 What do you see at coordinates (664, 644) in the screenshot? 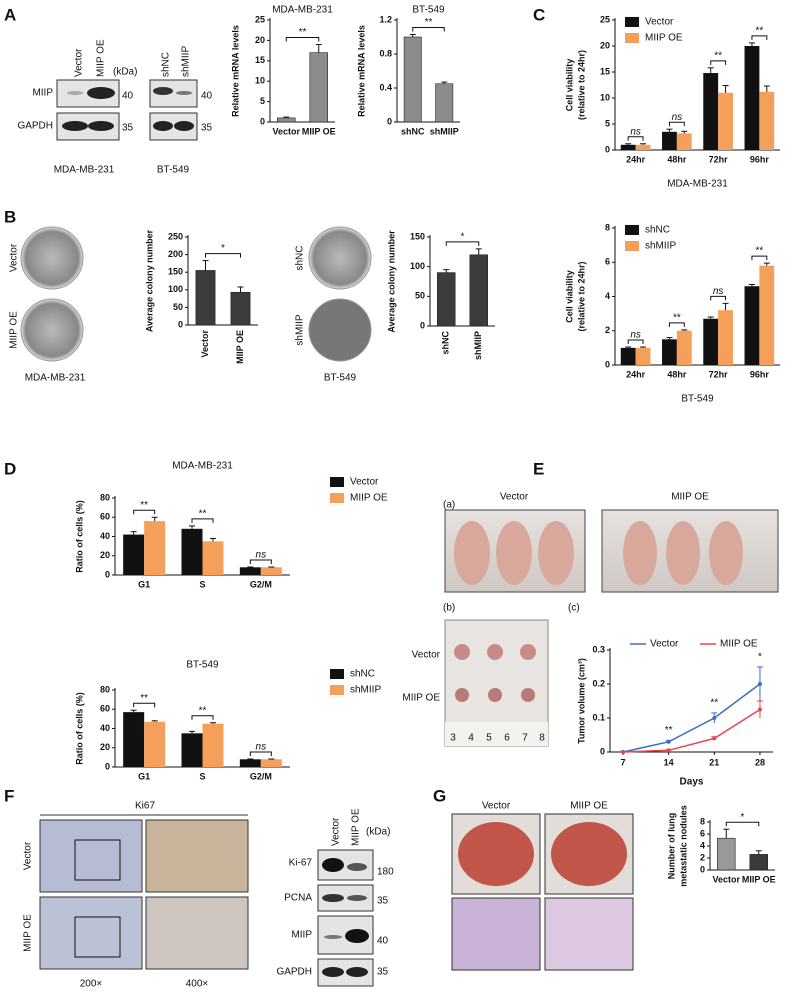
I see `legend-label: Vector` at bounding box center [664, 644].